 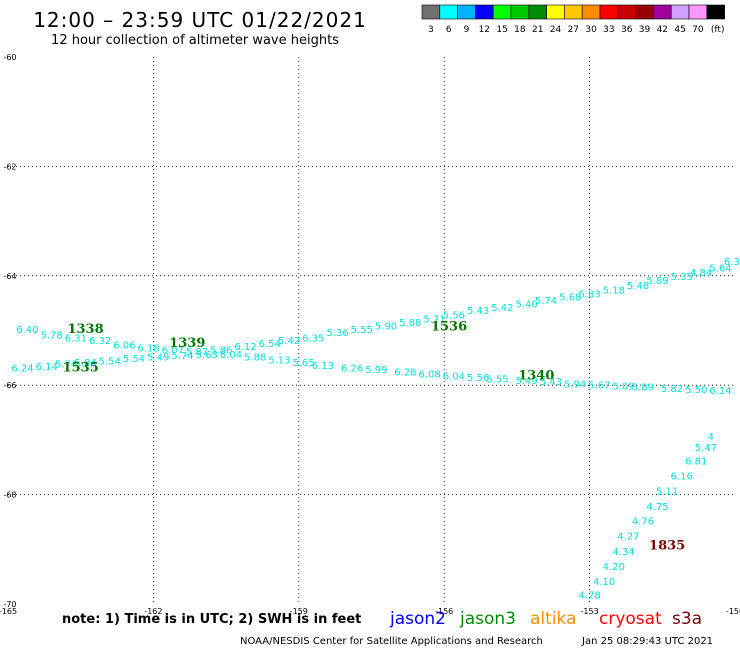 I want to click on lon-tick-label: -165, so click(x=8, y=611).